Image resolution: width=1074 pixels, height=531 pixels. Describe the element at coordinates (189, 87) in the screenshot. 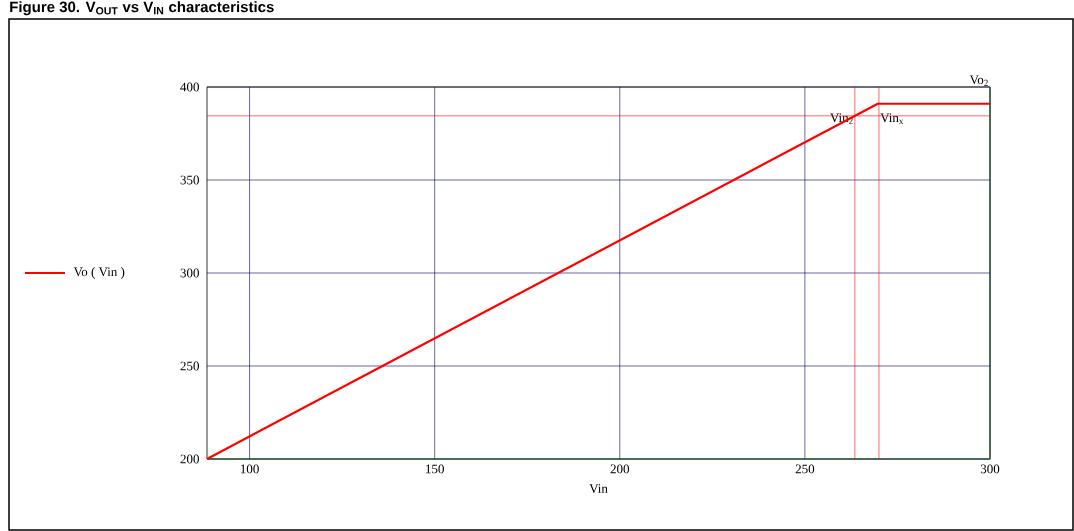

I see `y-tick-label: 400` at that location.